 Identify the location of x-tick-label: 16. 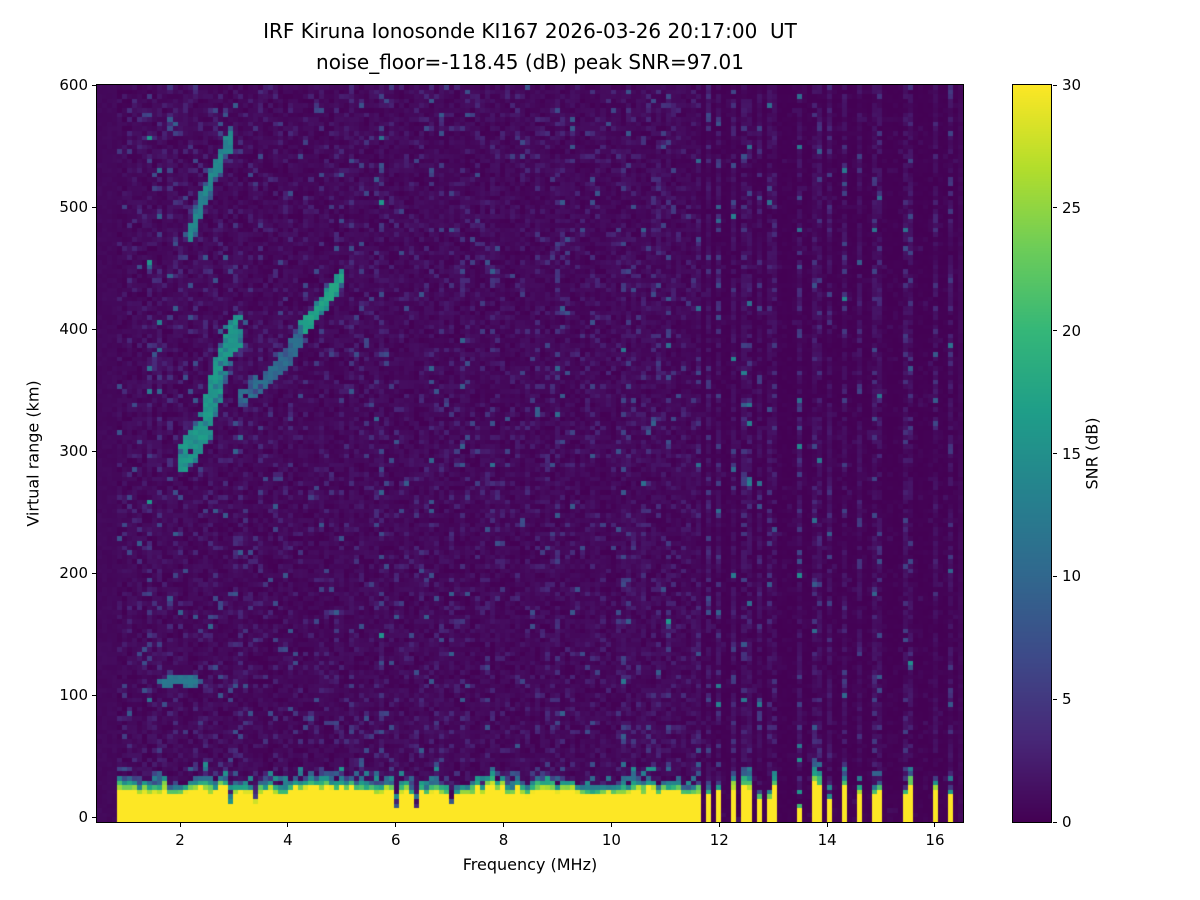
(935, 840).